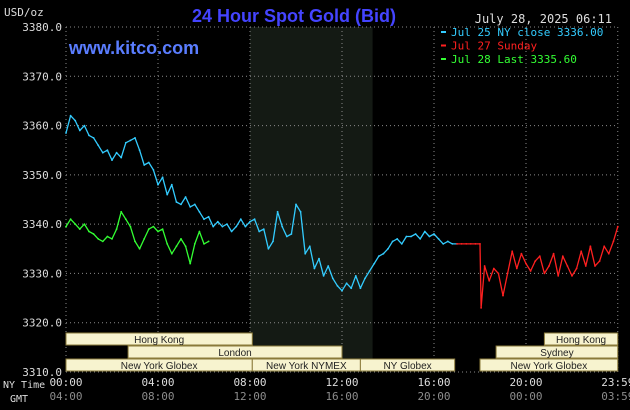  What do you see at coordinates (157, 382) in the screenshot?
I see `x-tick-label-ny: 04:00` at bounding box center [157, 382].